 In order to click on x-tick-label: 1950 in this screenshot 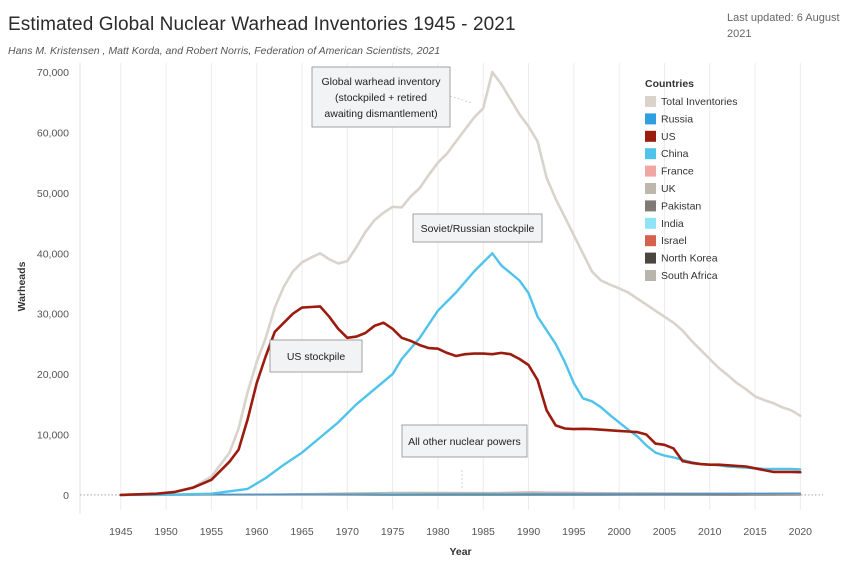, I will do `click(166, 532)`.